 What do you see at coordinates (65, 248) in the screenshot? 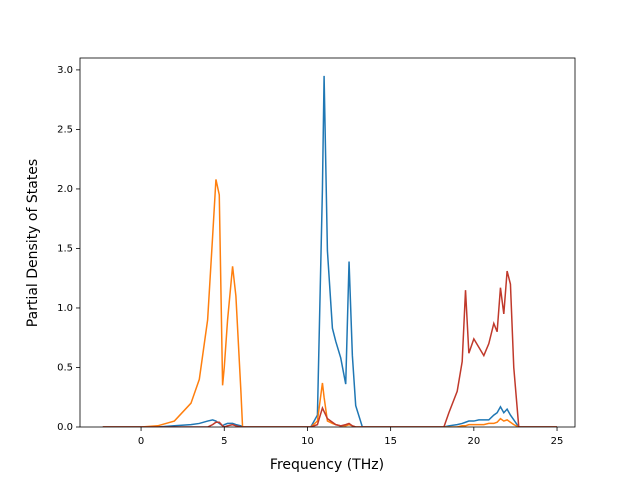
I see `y-tick-label: 1.5` at bounding box center [65, 248].